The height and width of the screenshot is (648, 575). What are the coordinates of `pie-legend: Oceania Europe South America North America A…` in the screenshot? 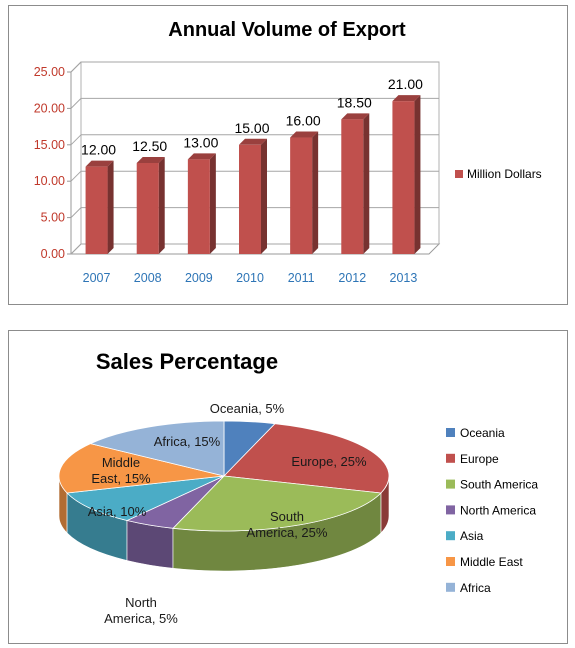 It's located at (492, 510).